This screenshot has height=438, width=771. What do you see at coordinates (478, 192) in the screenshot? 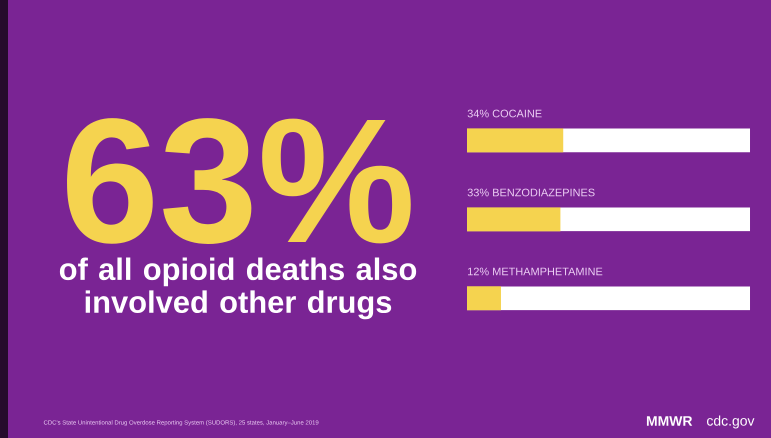
I see `data-label: 33%` at bounding box center [478, 192].